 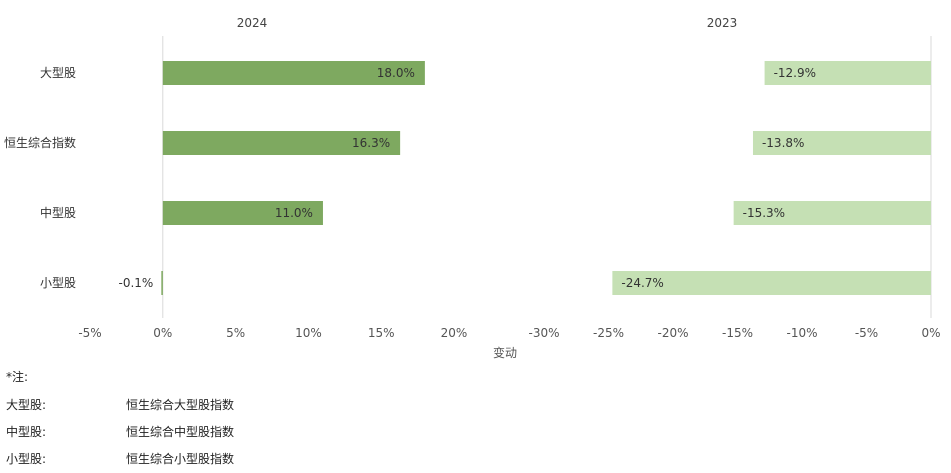 What do you see at coordinates (26, 405) in the screenshot?
I see `footnote-key: 大型股:` at bounding box center [26, 405].